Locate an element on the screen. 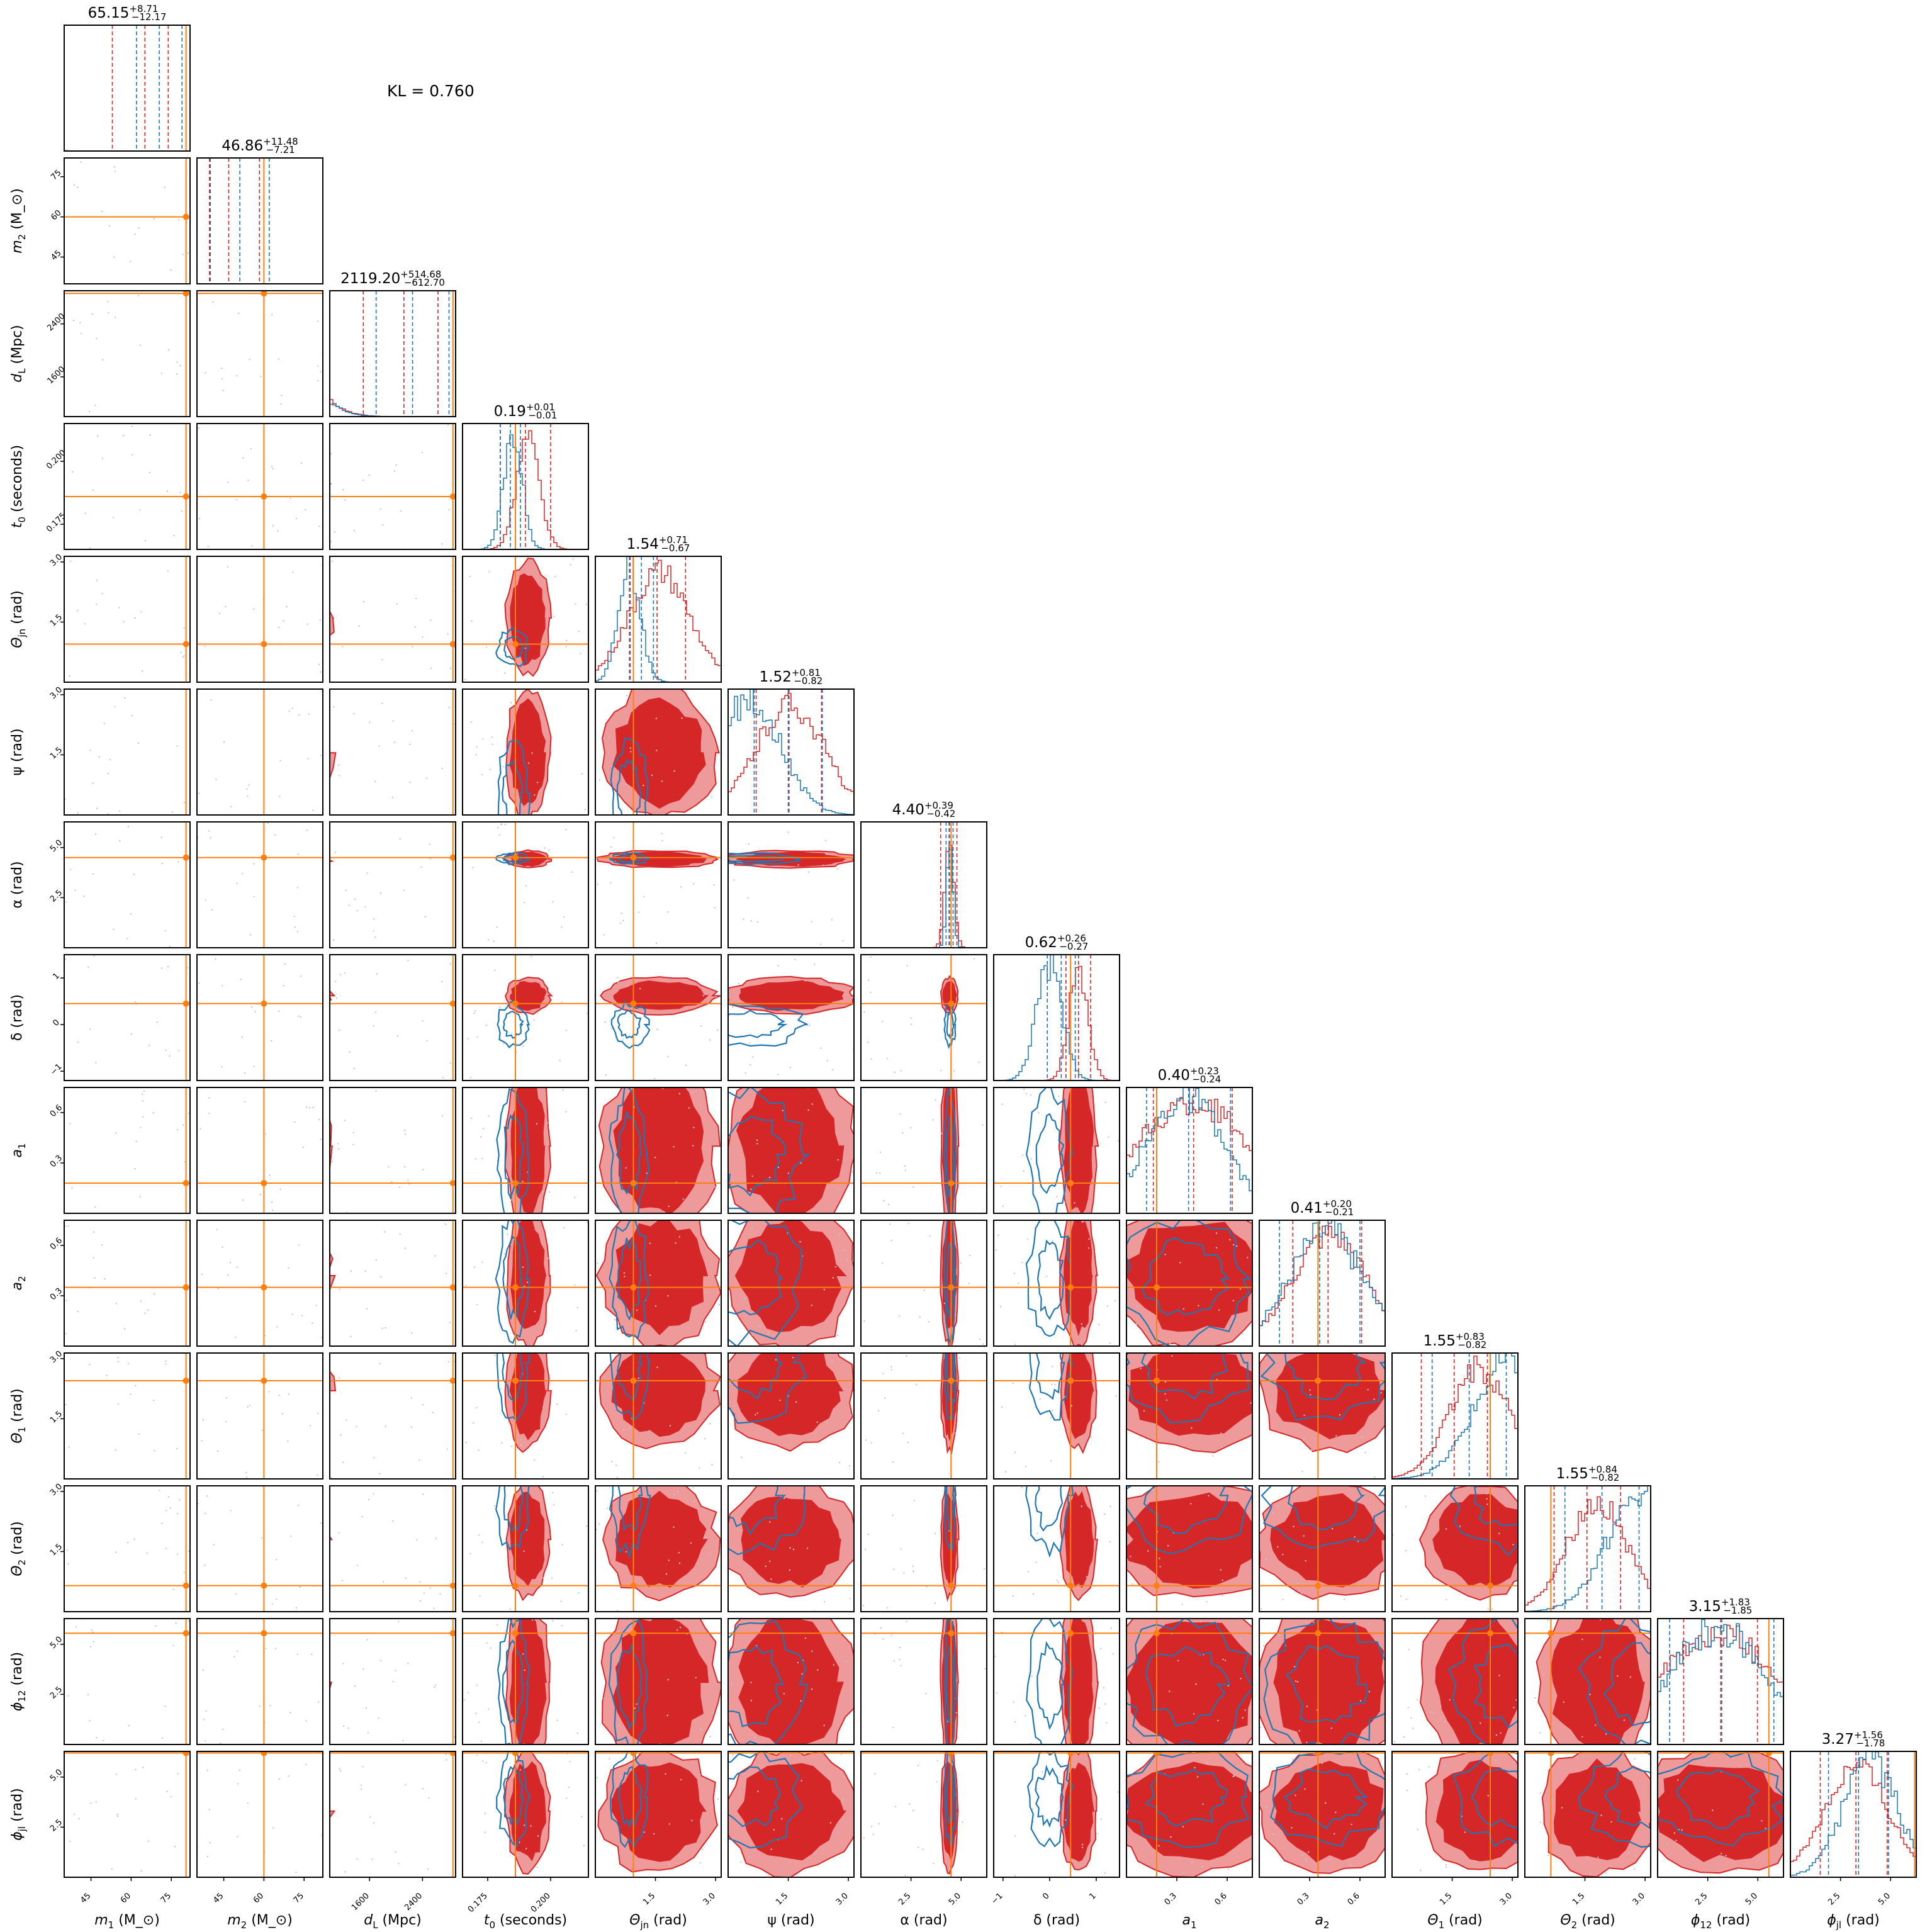  y-axis-label-t0: t0 (seconds) is located at coordinates (18, 486).